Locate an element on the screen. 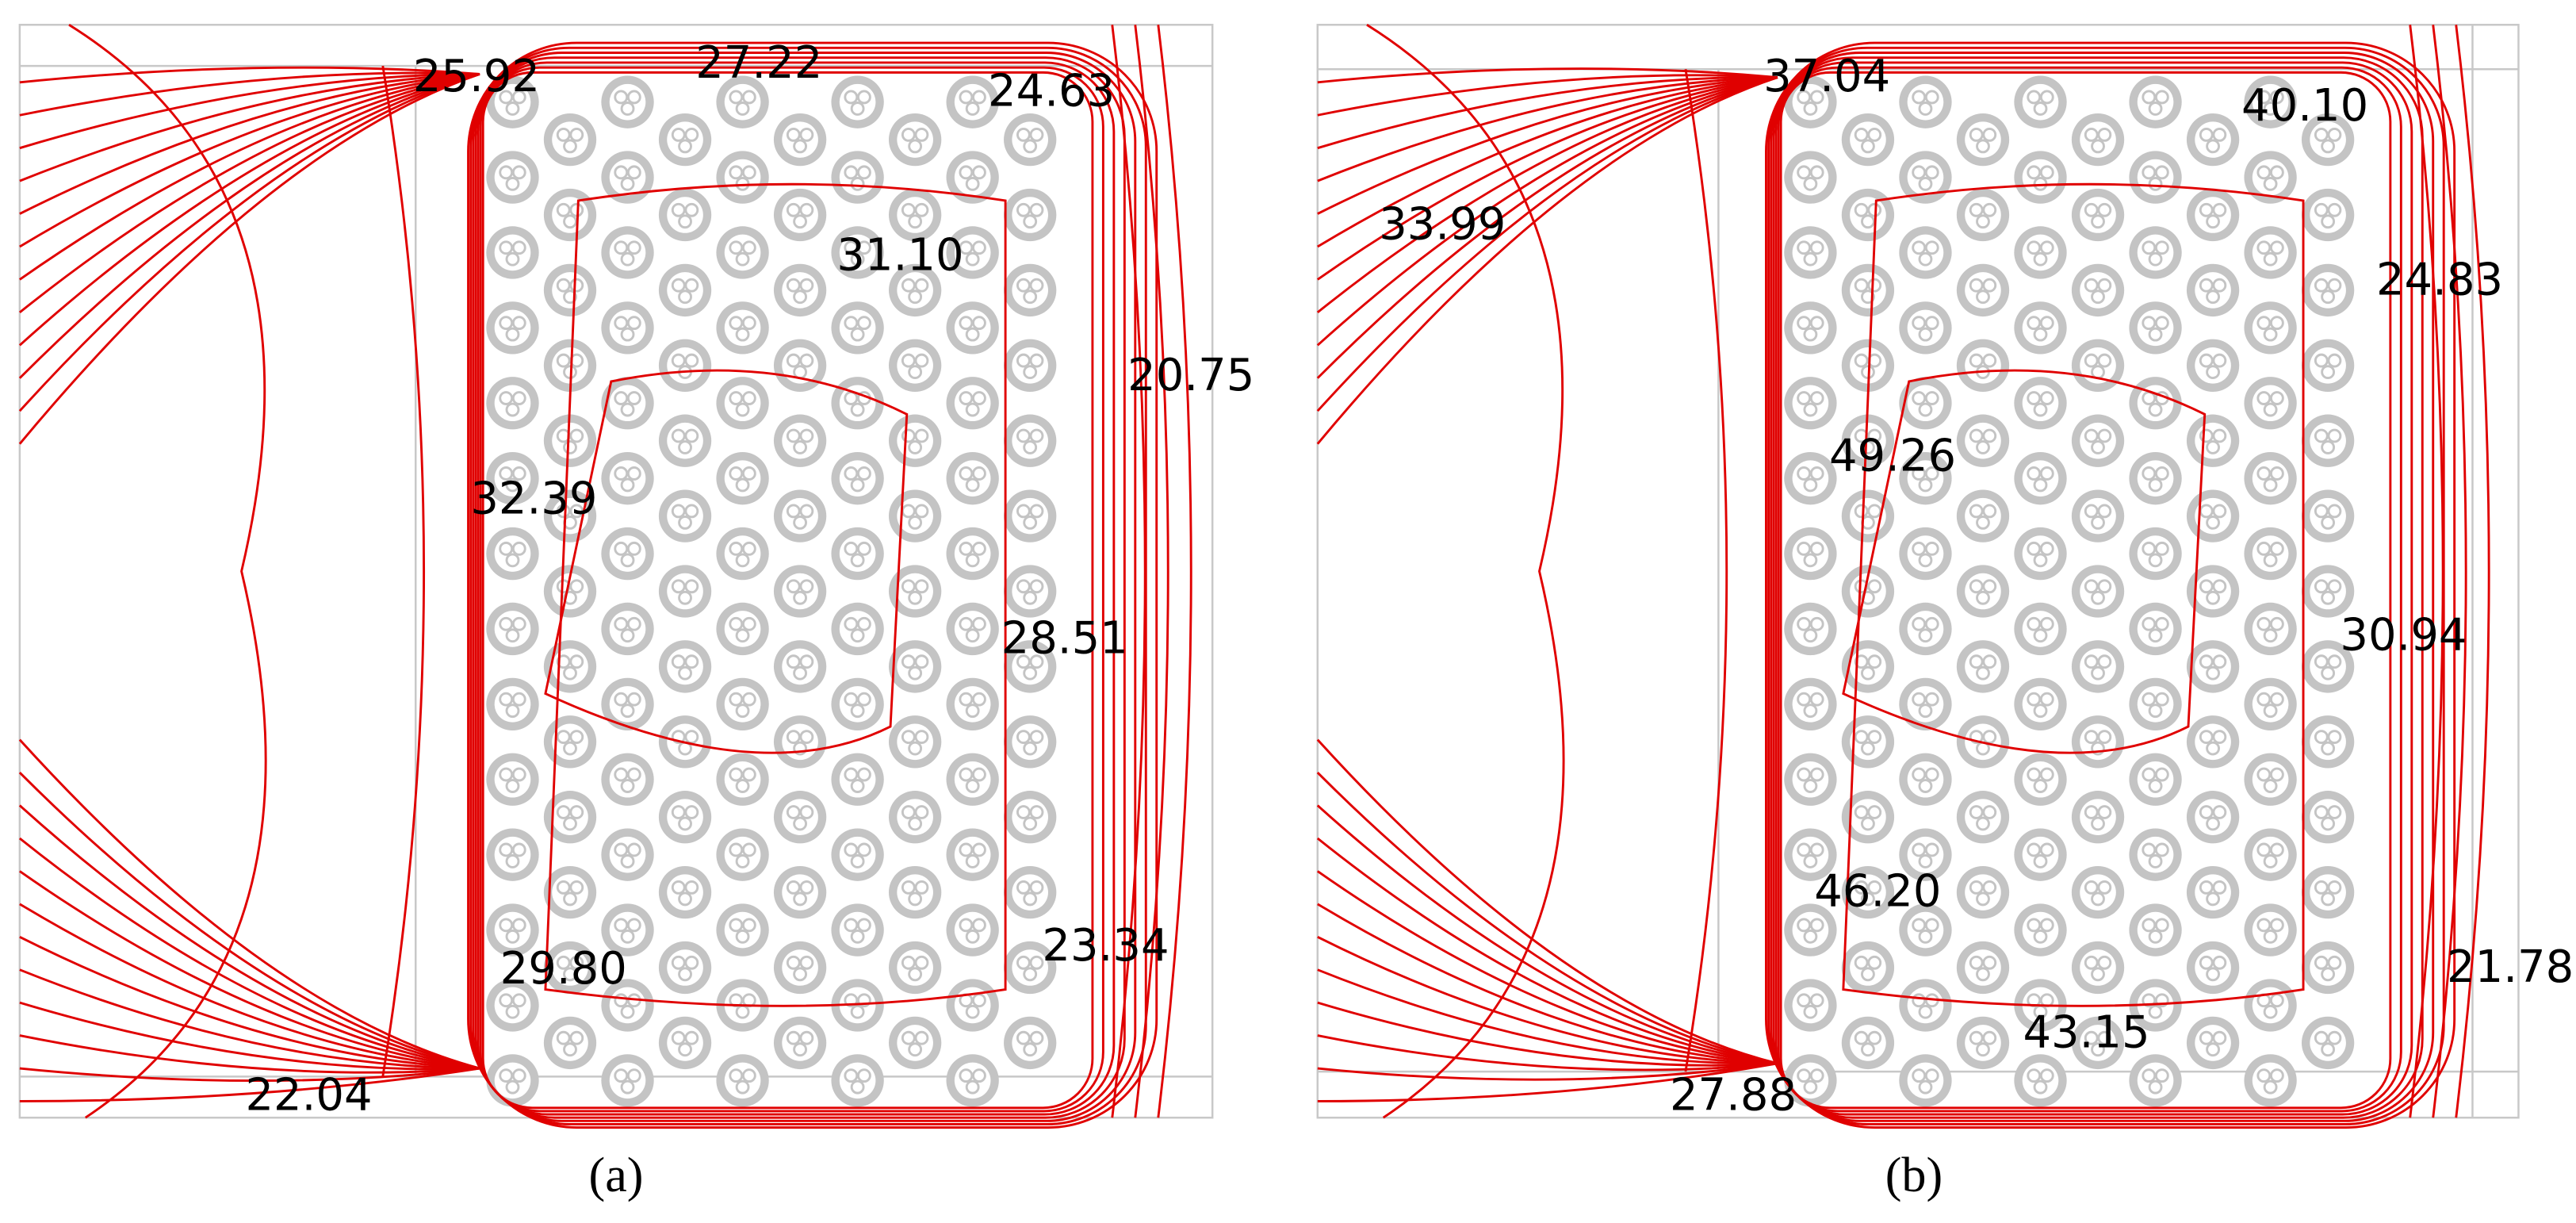 This screenshot has height=1223, width=2576. contour-label: 24.63 is located at coordinates (1051, 91).